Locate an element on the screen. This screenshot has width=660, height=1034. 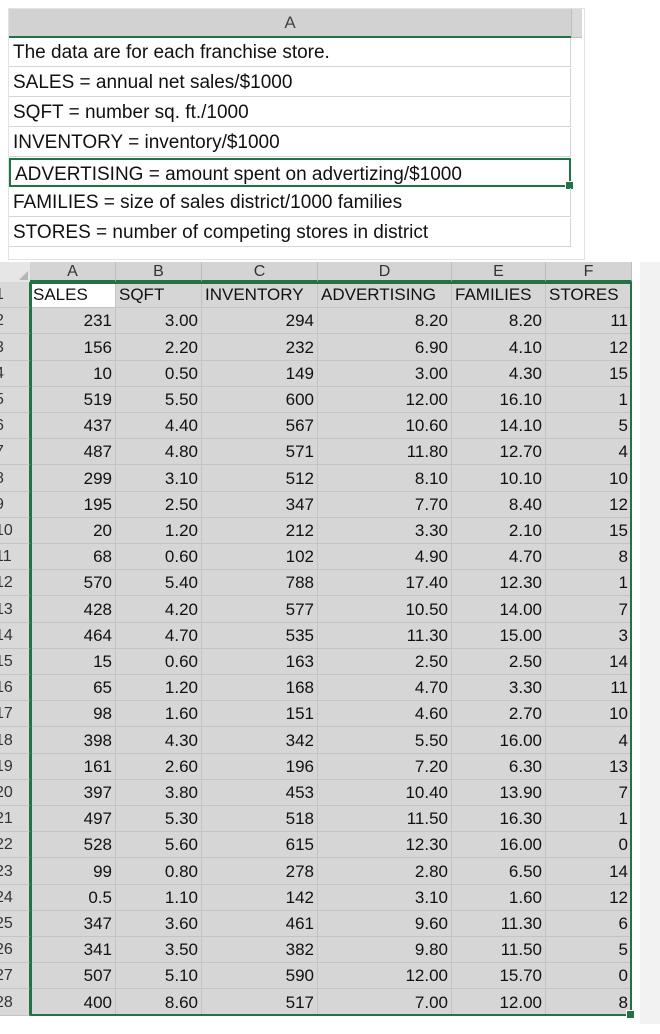
data-cell: 4.30 is located at coordinates (159, 740).